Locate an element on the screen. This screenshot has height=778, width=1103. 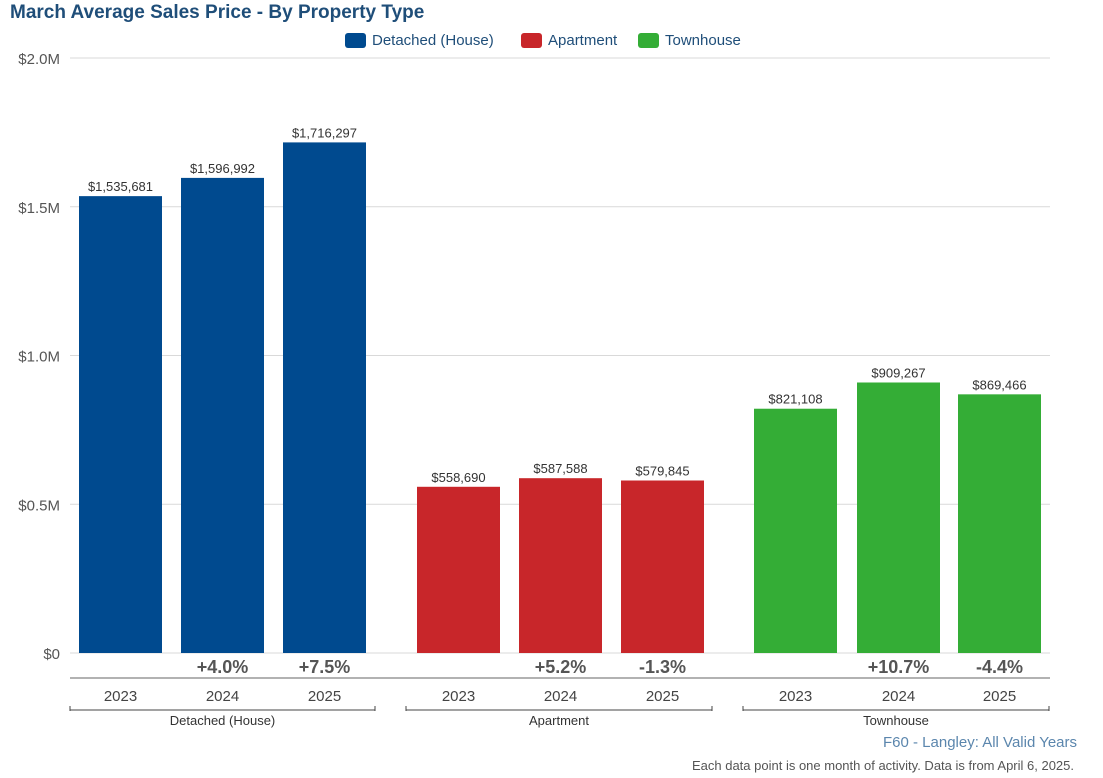
change-label: +10.7% is located at coordinates (899, 667).